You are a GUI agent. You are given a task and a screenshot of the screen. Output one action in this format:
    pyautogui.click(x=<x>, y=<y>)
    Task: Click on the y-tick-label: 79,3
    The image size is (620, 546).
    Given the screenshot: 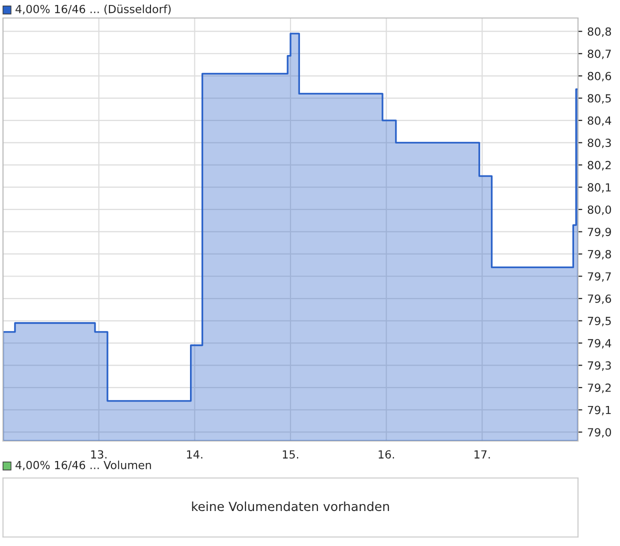 What is the action you would take?
    pyautogui.click(x=599, y=366)
    